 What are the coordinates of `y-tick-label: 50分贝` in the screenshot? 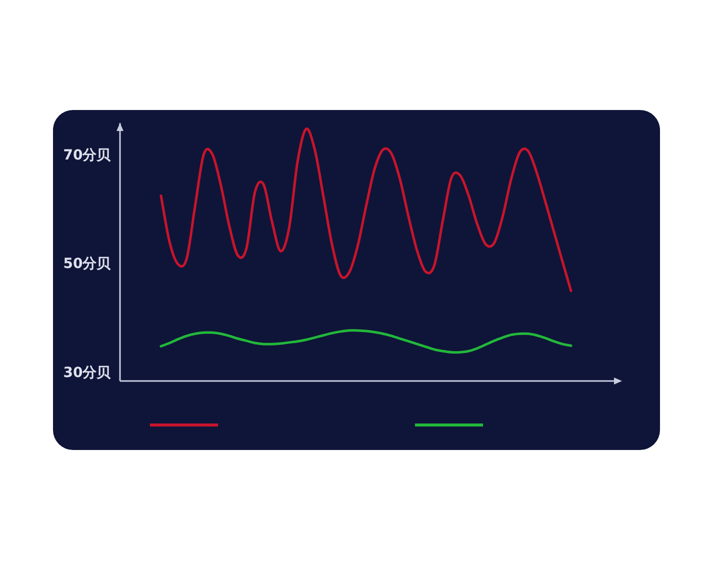 It's located at (87, 264).